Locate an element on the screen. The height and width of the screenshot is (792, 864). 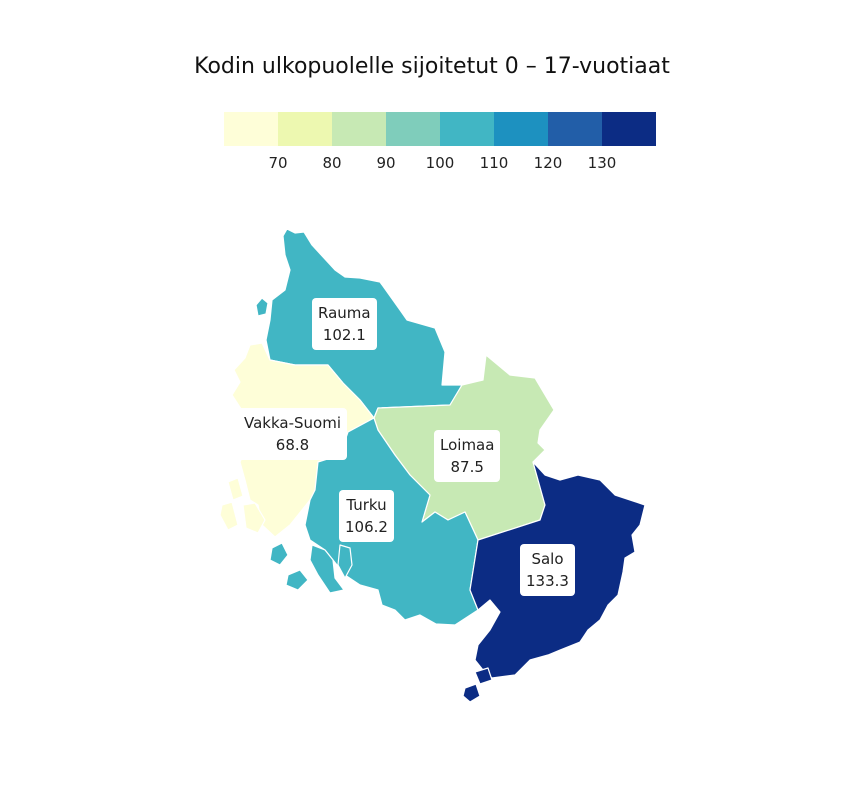
region-value: 68.8 is located at coordinates (292, 445).